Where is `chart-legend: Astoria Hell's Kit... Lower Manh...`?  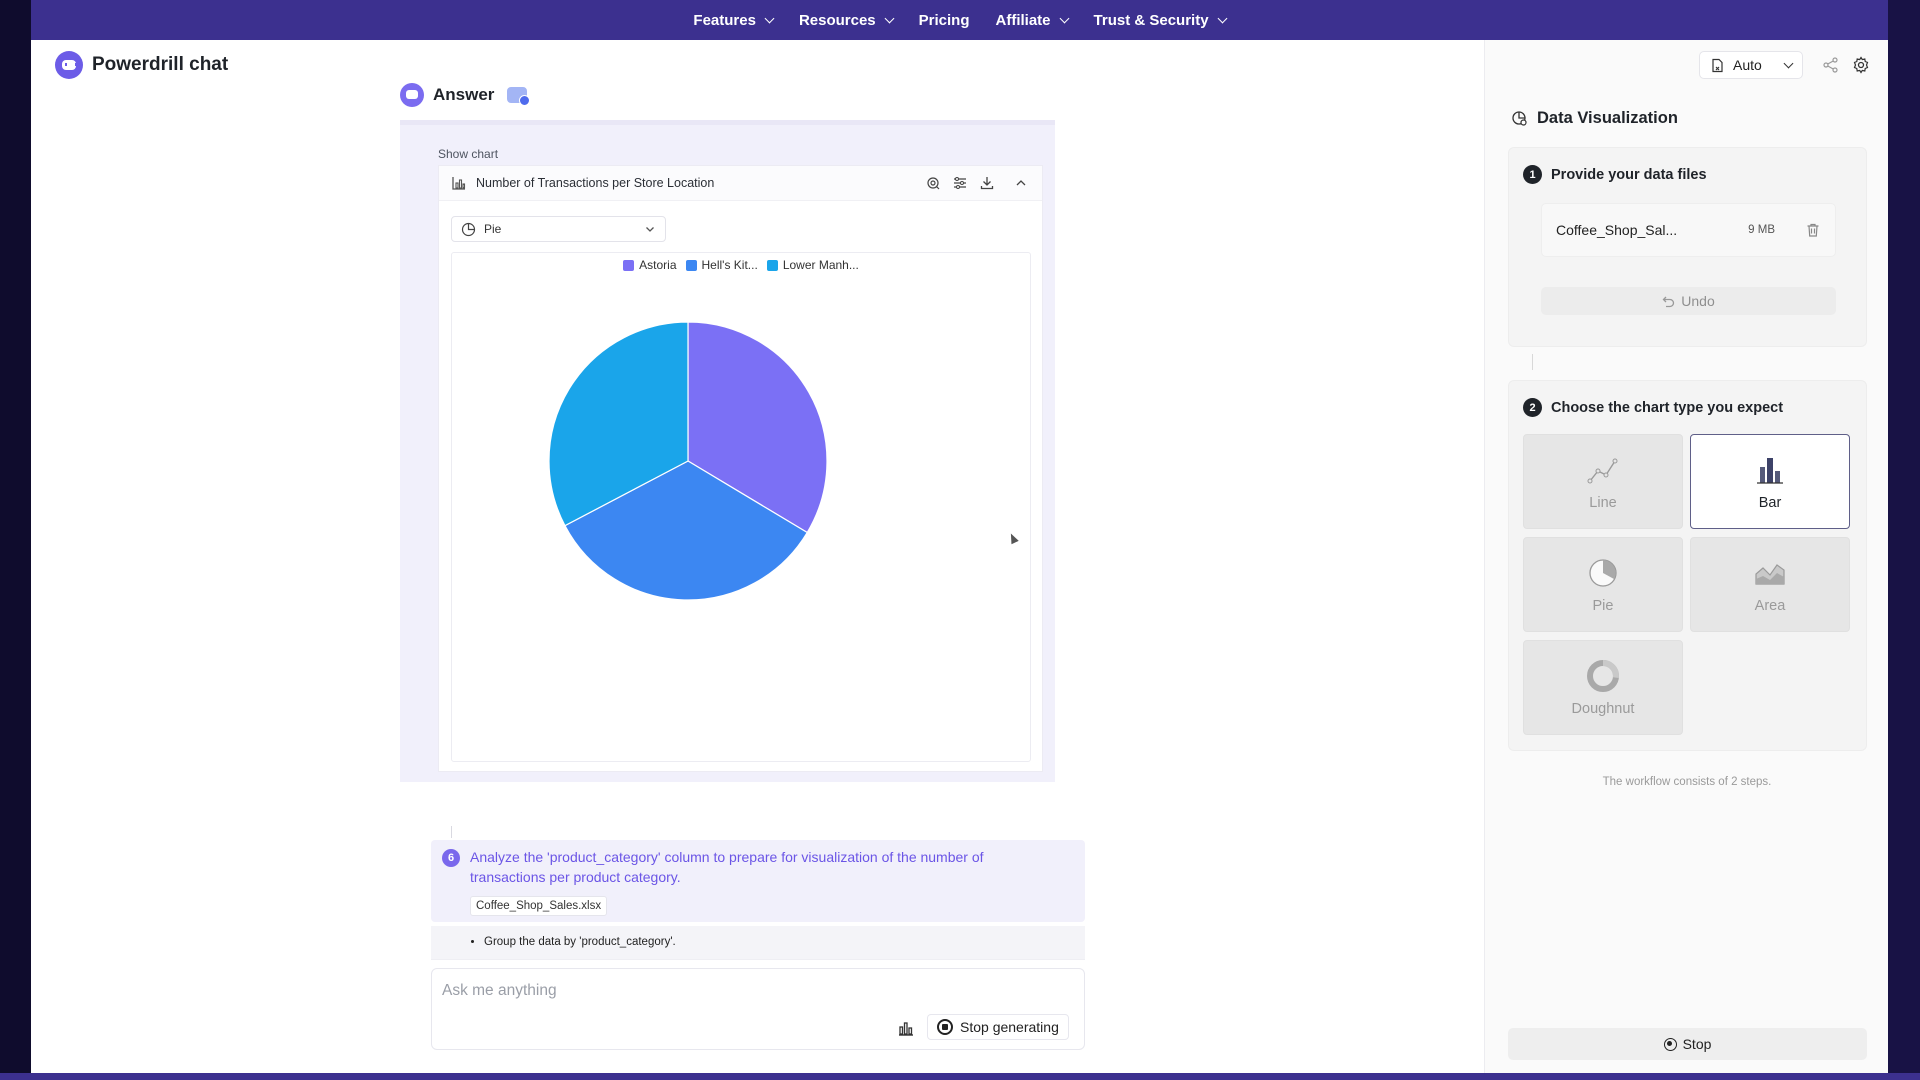 chart-legend: Astoria Hell's Kit... Lower Manh... is located at coordinates (741, 265).